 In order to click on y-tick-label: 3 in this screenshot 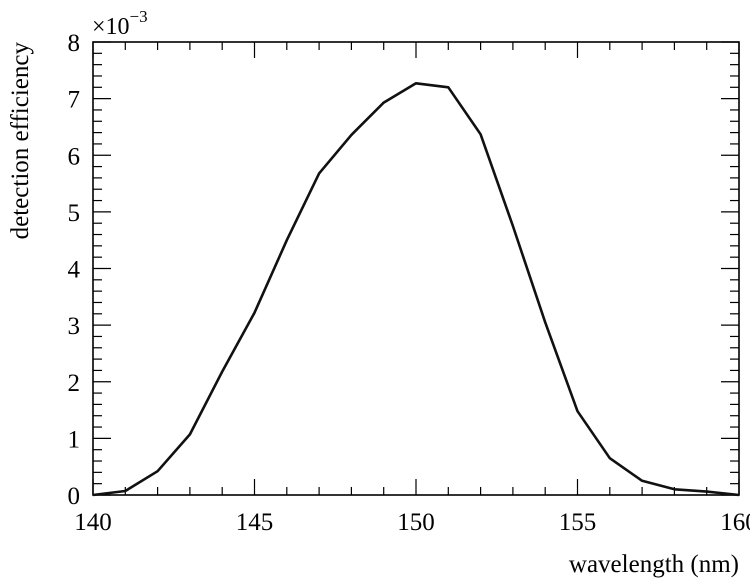, I will do `click(74, 326)`.